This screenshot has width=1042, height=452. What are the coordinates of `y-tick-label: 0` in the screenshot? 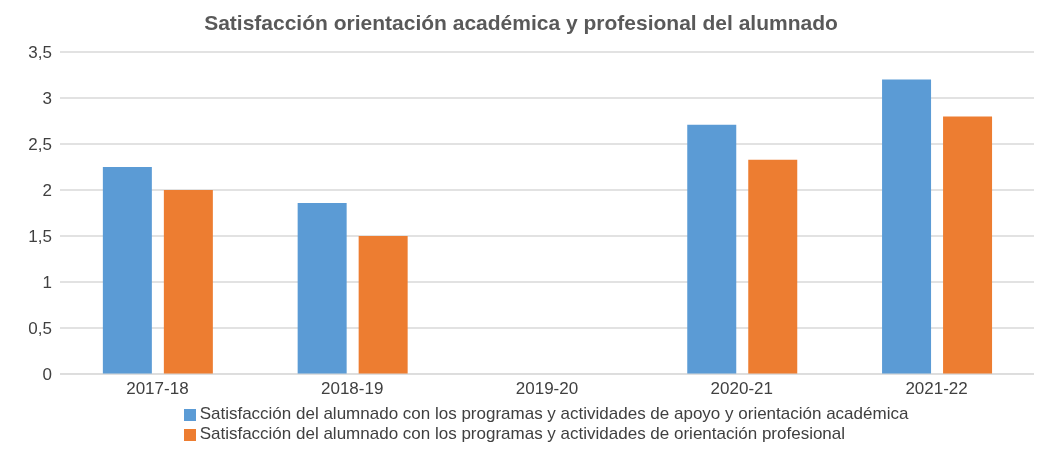 It's located at (47, 375).